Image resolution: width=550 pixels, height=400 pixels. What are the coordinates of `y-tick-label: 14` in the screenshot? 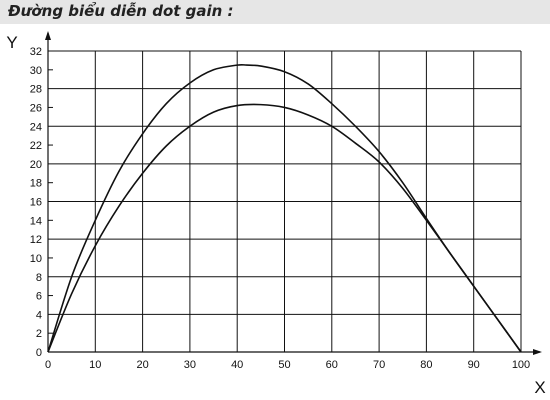 It's located at (36, 221).